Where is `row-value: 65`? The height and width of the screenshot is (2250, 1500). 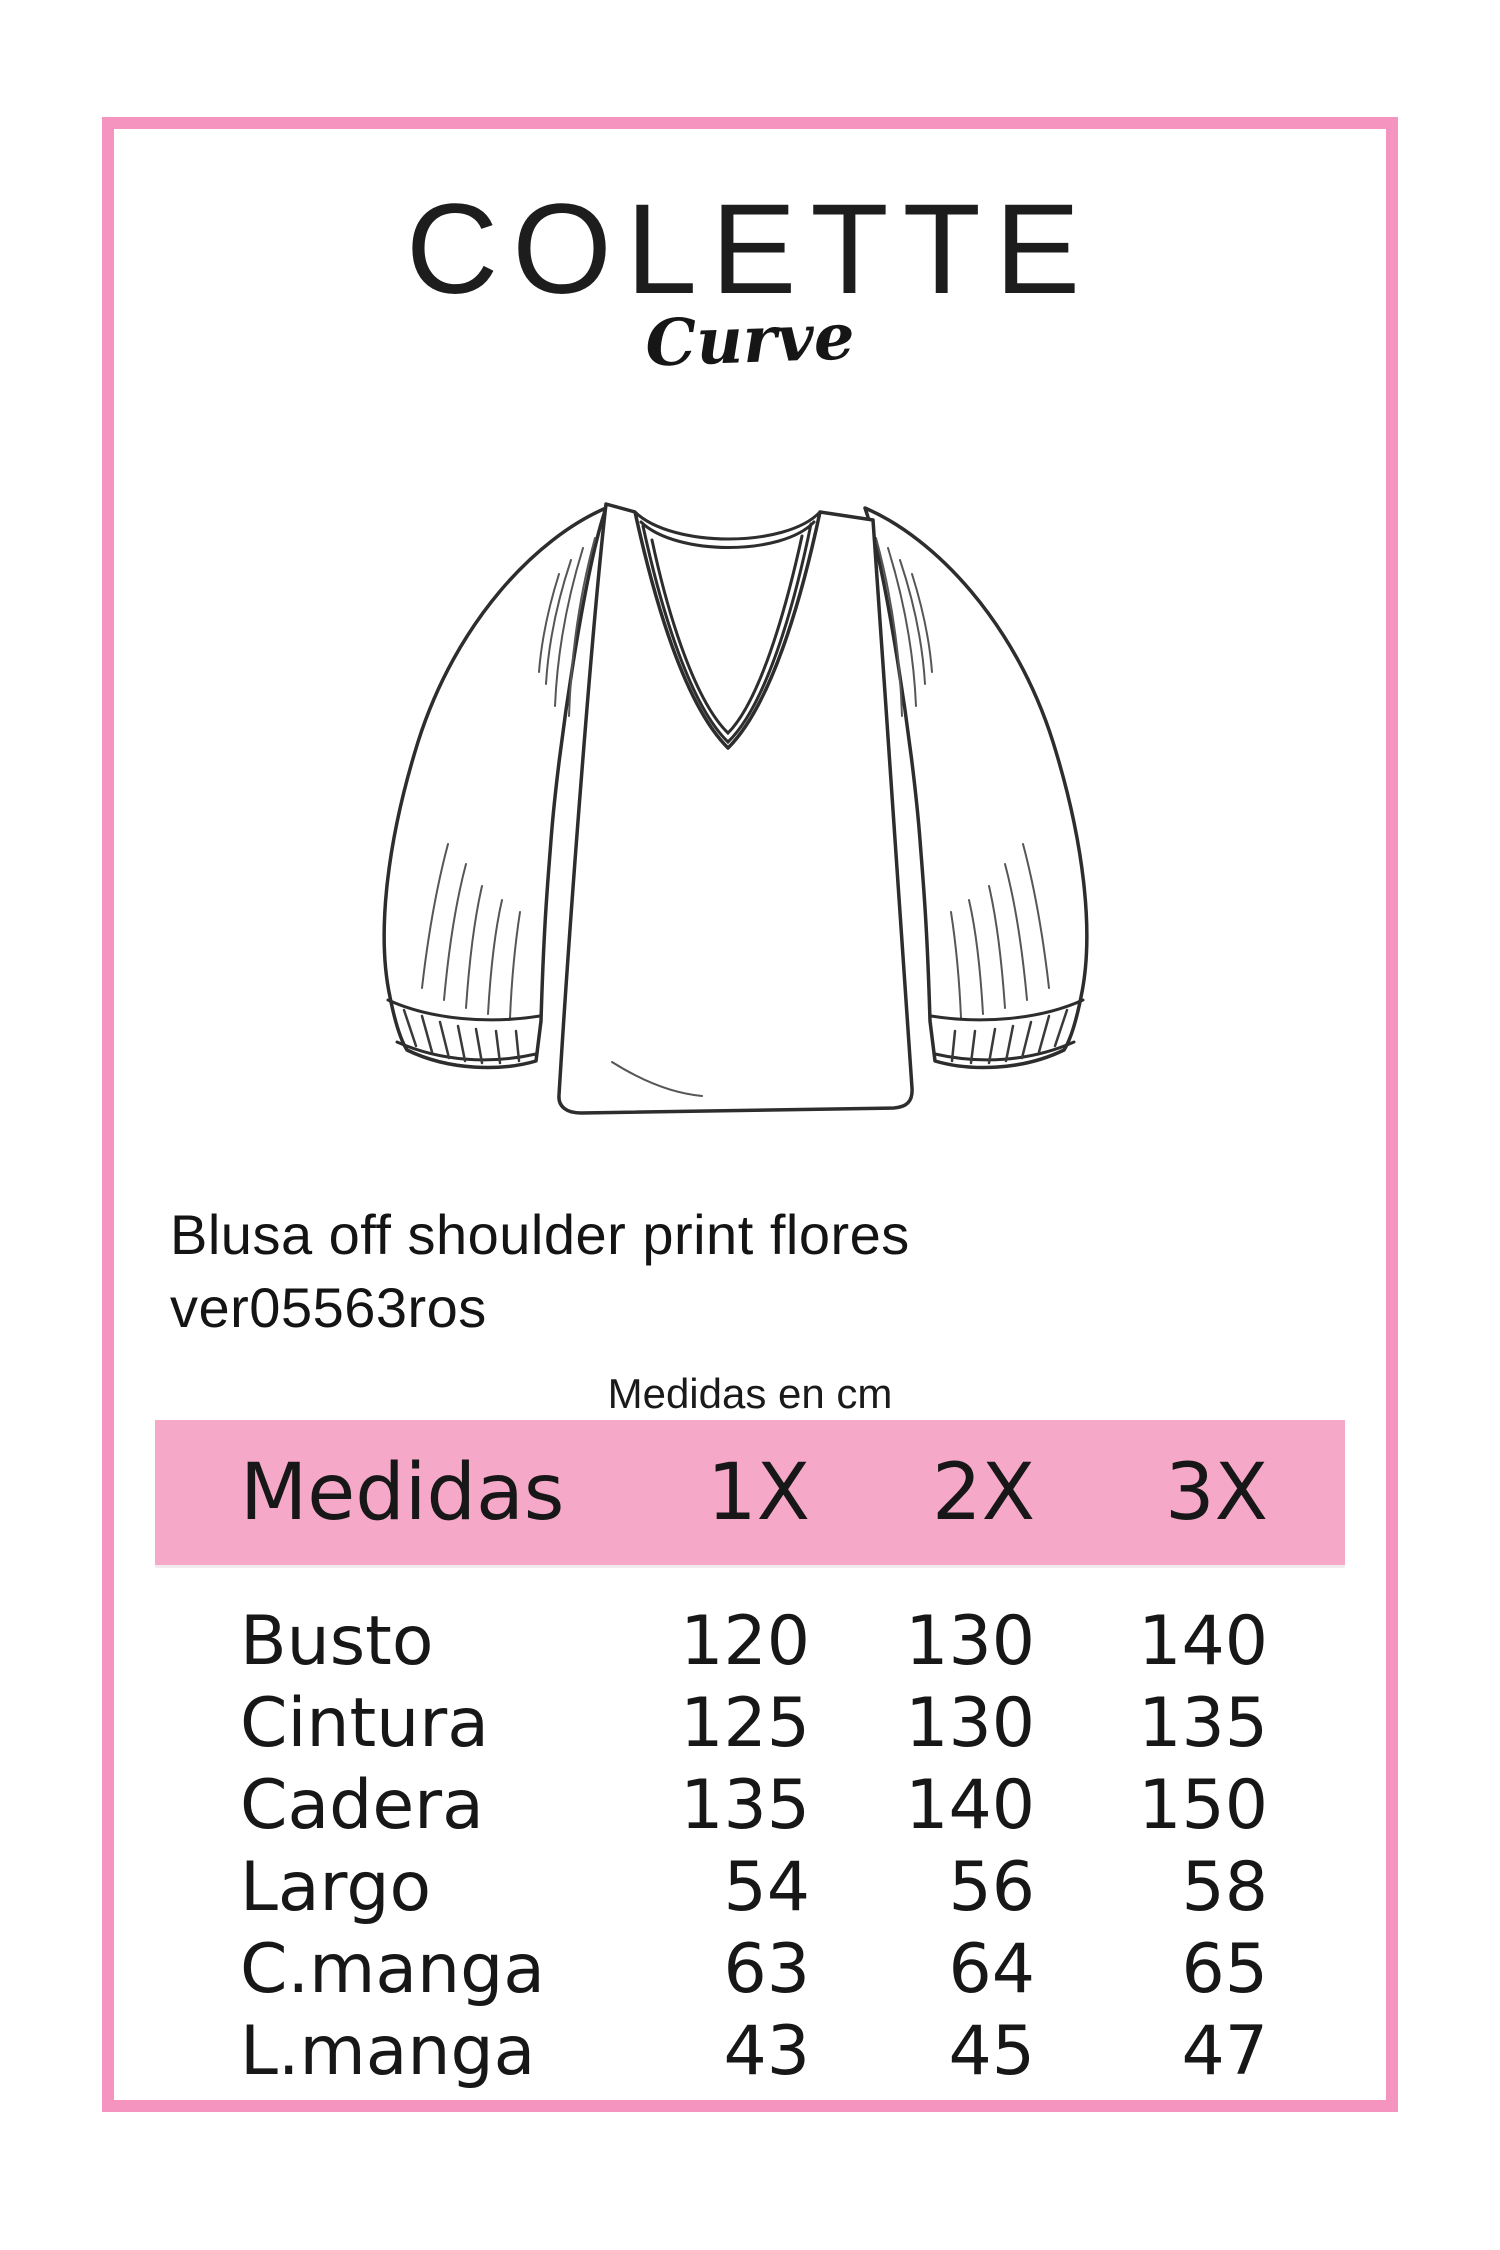
row-value: 65 is located at coordinates (1224, 1969).